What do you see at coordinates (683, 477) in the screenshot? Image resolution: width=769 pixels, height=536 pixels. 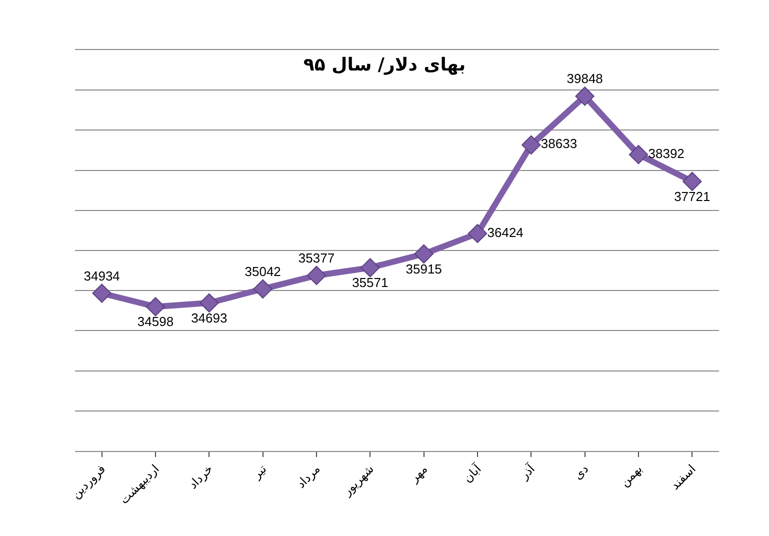 I see `x-tick-label: اسفند` at bounding box center [683, 477].